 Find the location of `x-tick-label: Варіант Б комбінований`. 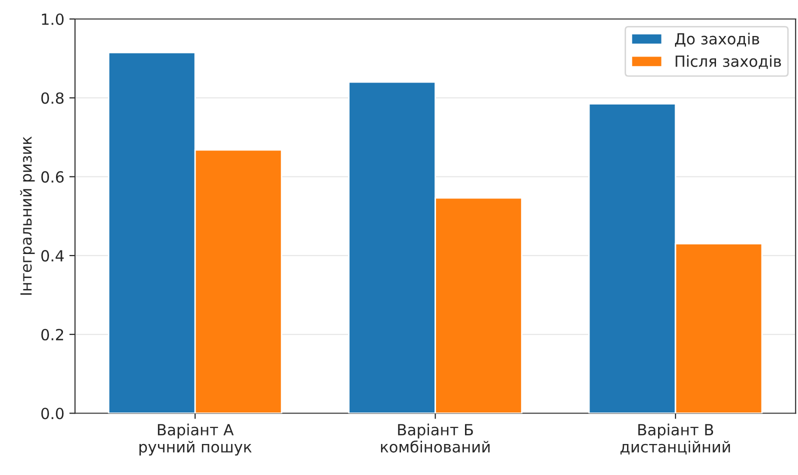

x-tick-label: Варіант Б комбінований is located at coordinates (435, 438).